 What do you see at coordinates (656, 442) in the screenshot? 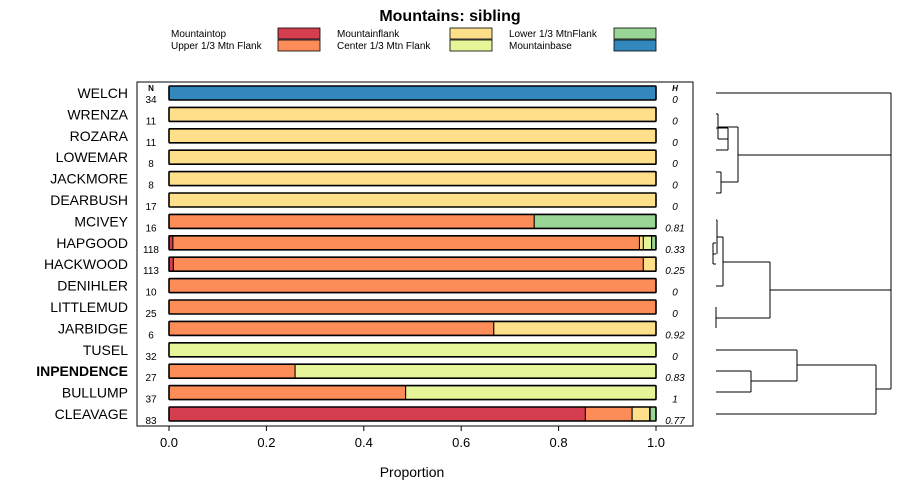
I see `x-tick-label: 1.0` at bounding box center [656, 442].